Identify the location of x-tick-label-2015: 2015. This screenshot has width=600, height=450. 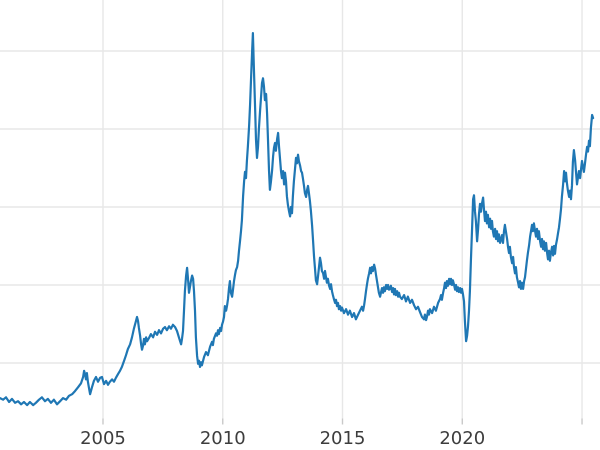
(343, 438).